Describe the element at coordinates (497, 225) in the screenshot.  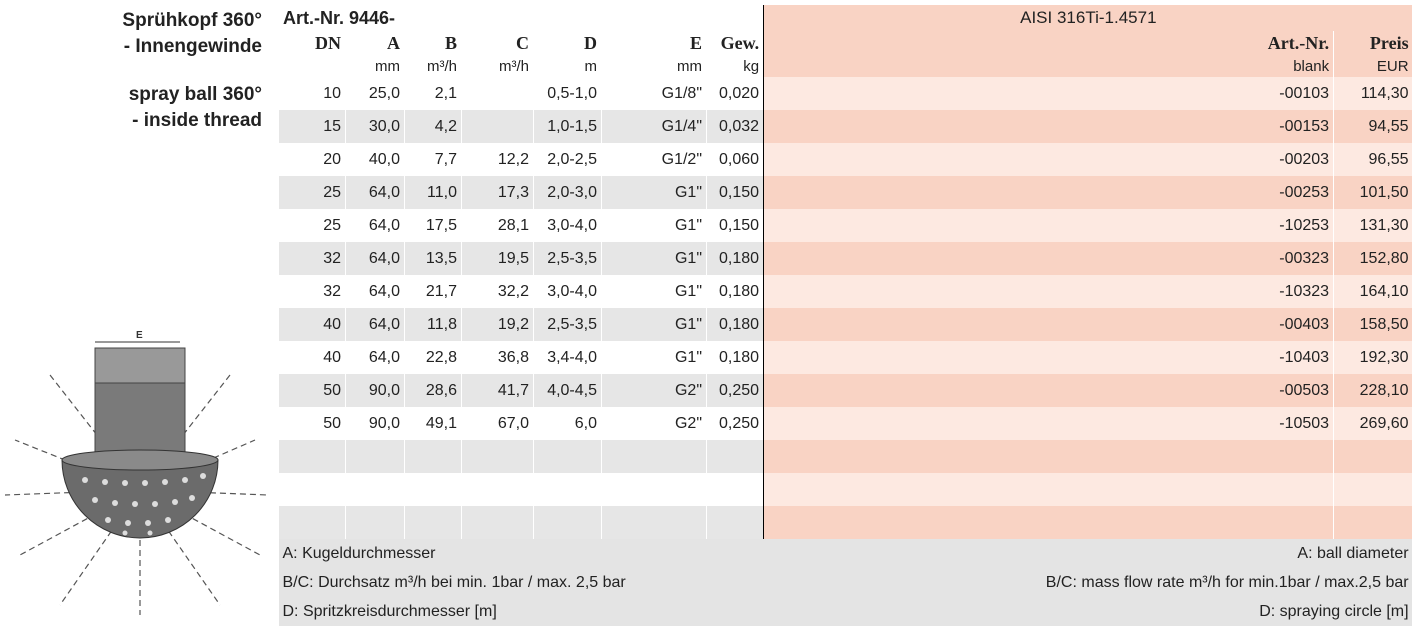
I see `table-cell: 28,1` at that location.